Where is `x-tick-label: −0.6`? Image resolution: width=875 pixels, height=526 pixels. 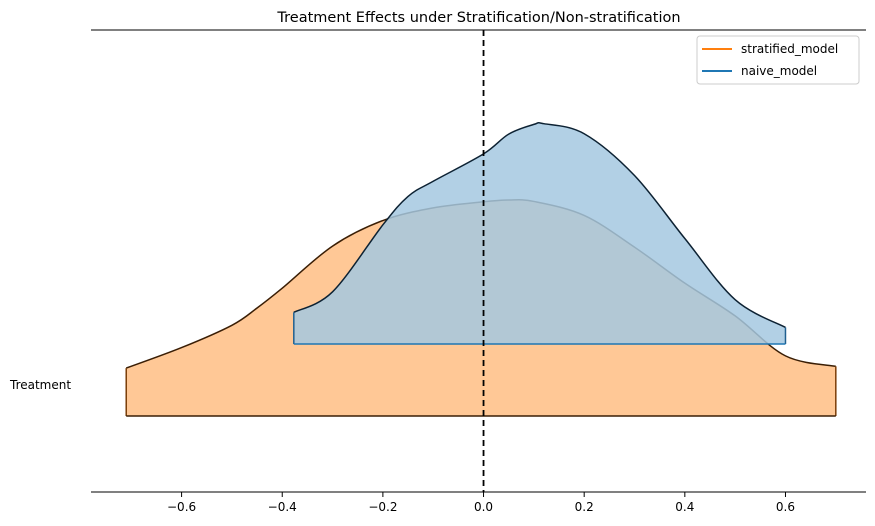
x-tick-label: −0.6 is located at coordinates (181, 507).